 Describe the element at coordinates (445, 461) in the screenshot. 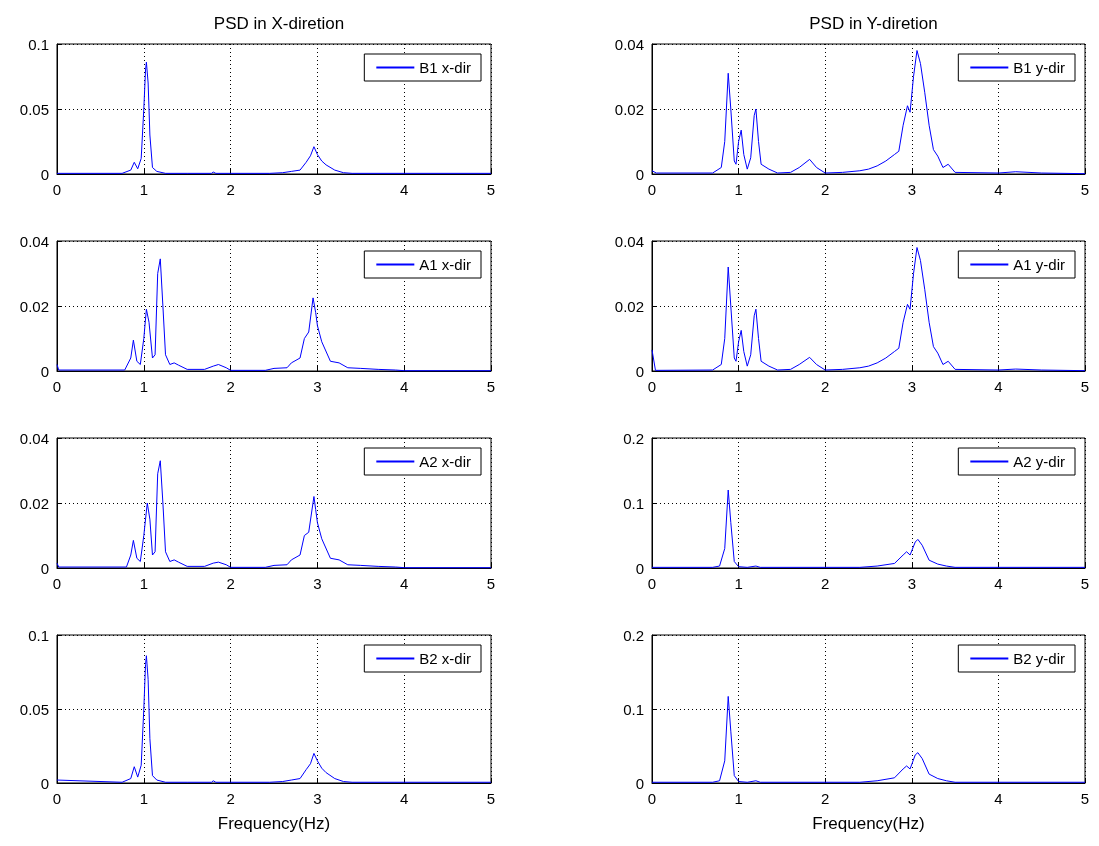

I see `legend-label: A2 x-dir` at that location.